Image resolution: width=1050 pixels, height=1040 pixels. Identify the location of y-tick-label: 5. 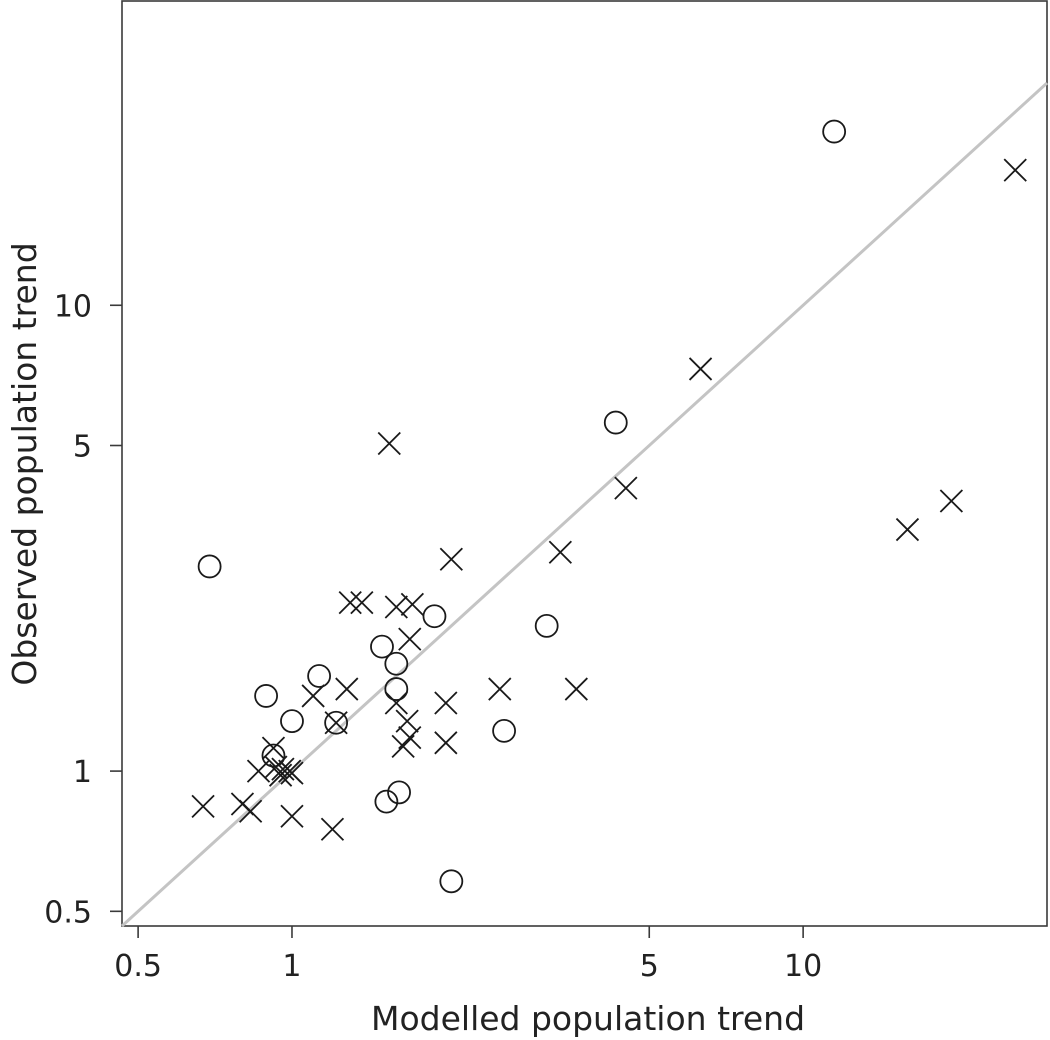
(82, 447).